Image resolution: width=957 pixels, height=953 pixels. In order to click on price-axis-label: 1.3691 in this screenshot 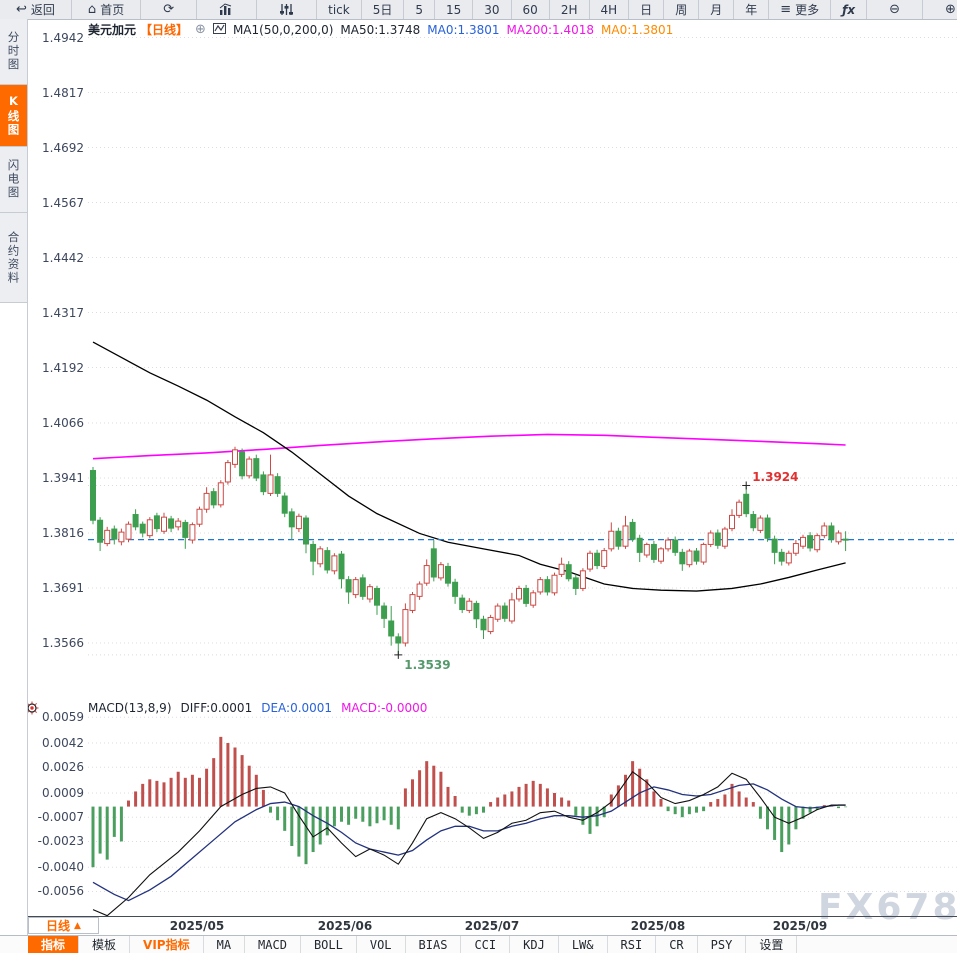, I will do `click(63, 588)`.